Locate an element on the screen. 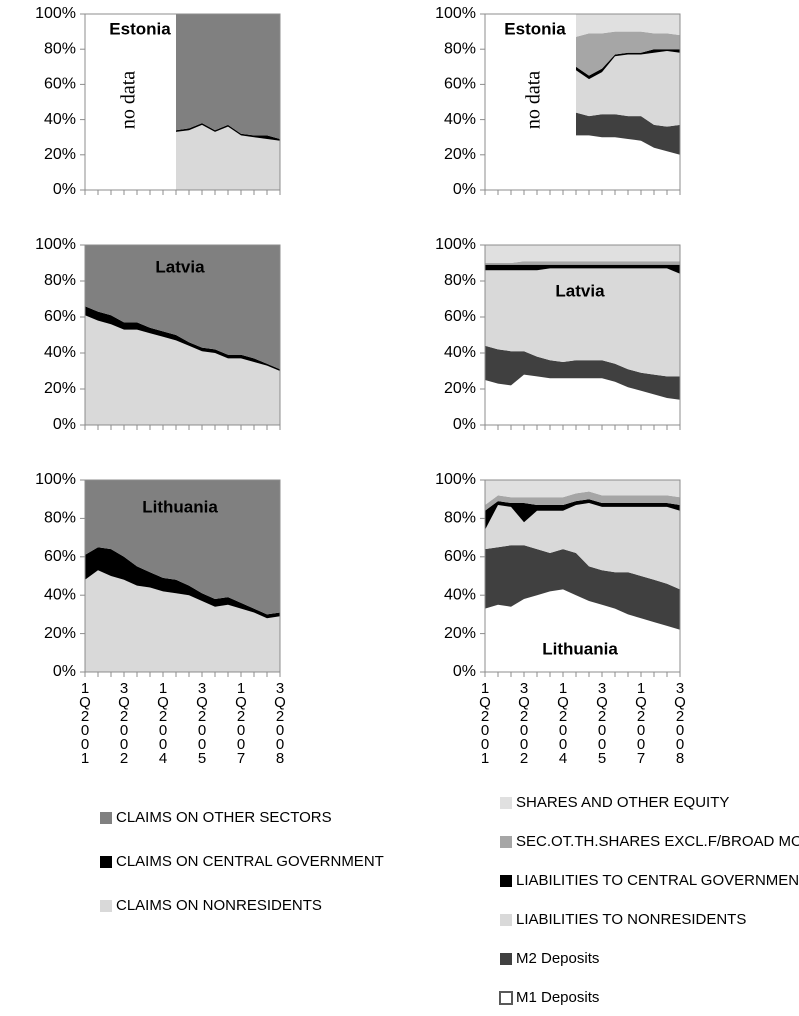 The width and height of the screenshot is (799, 1016). legend-label: M2 Deposits is located at coordinates (557, 958).